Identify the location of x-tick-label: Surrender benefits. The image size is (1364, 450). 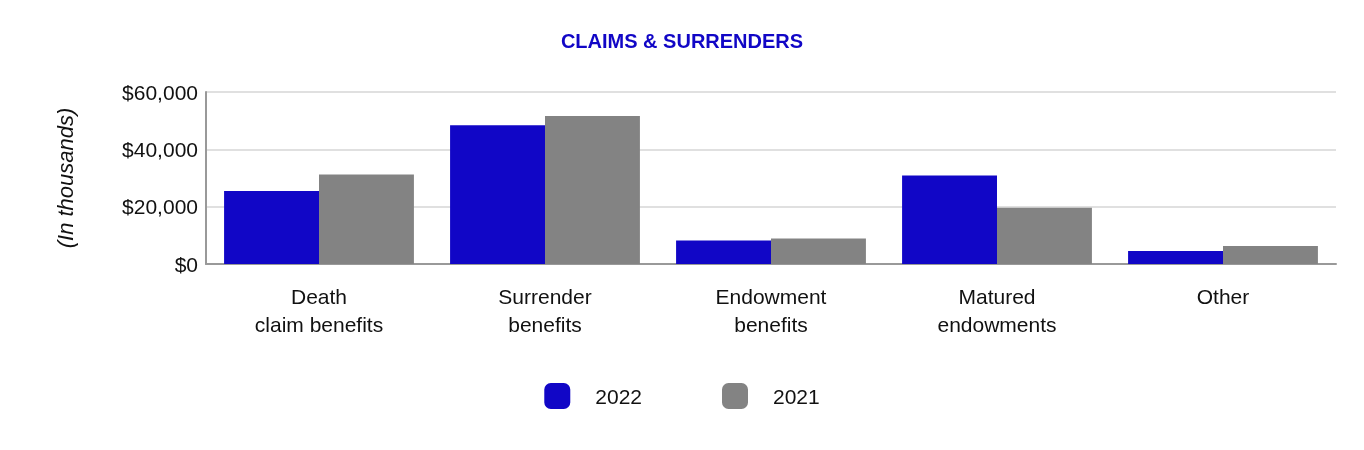
(545, 310).